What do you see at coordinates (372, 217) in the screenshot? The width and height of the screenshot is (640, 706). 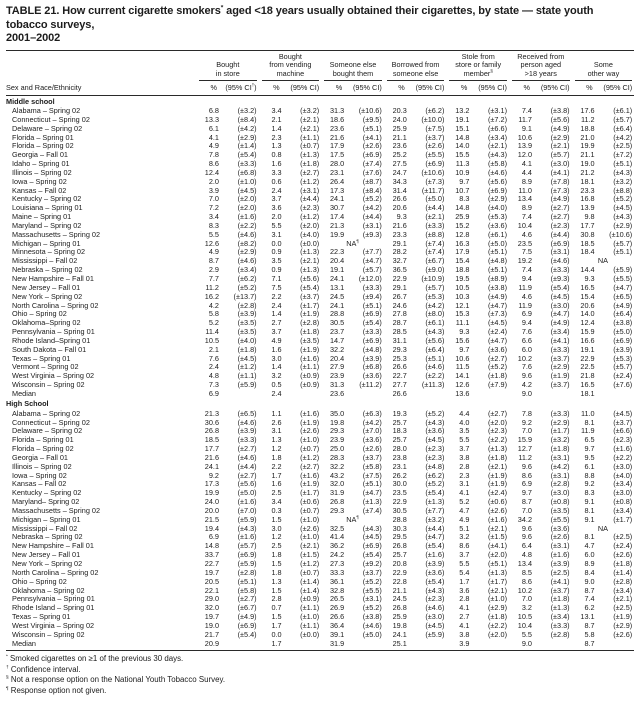 I see `ci-cell: (±4.4)` at bounding box center [372, 217].